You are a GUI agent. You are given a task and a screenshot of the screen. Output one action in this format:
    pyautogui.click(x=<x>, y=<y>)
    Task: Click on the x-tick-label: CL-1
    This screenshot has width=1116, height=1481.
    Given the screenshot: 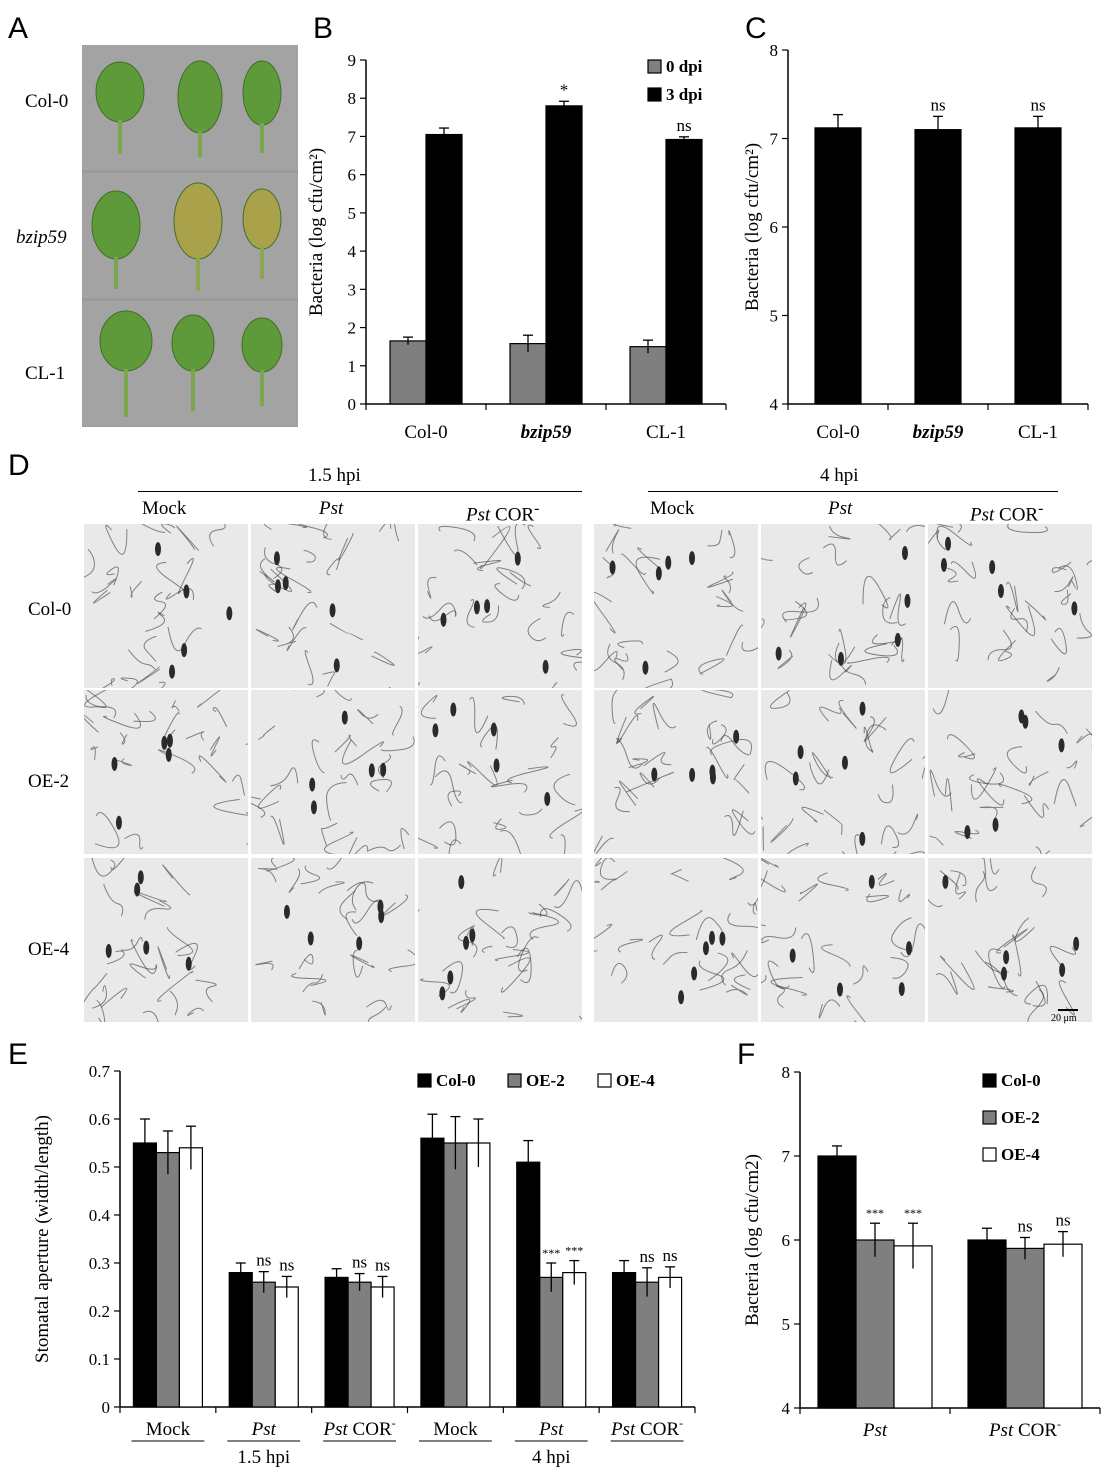 What is the action you would take?
    pyautogui.click(x=666, y=432)
    